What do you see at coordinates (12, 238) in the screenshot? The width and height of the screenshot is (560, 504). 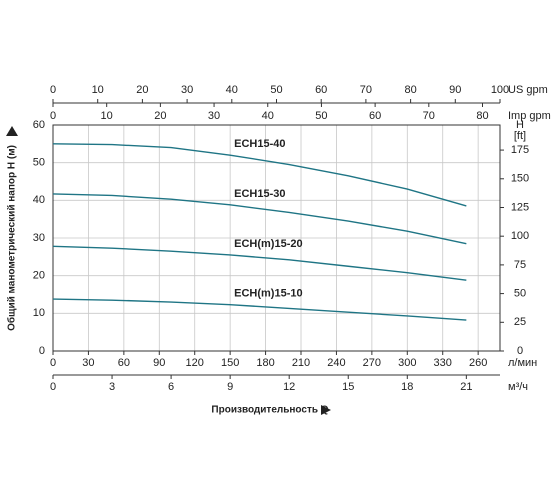 I see `y-axis-label: Общий манометрический напор H (м)` at bounding box center [12, 238].